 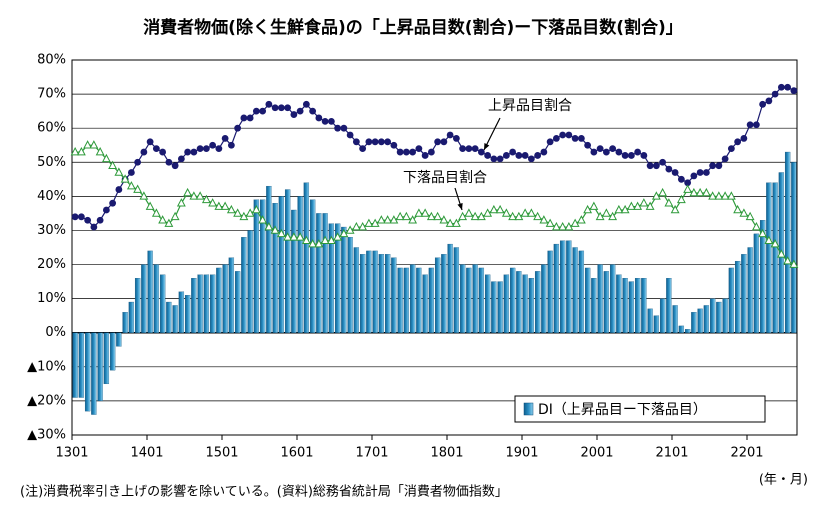 What do you see at coordinates (446, 453) in the screenshot?
I see `x-tick-label: 1801` at bounding box center [446, 453].